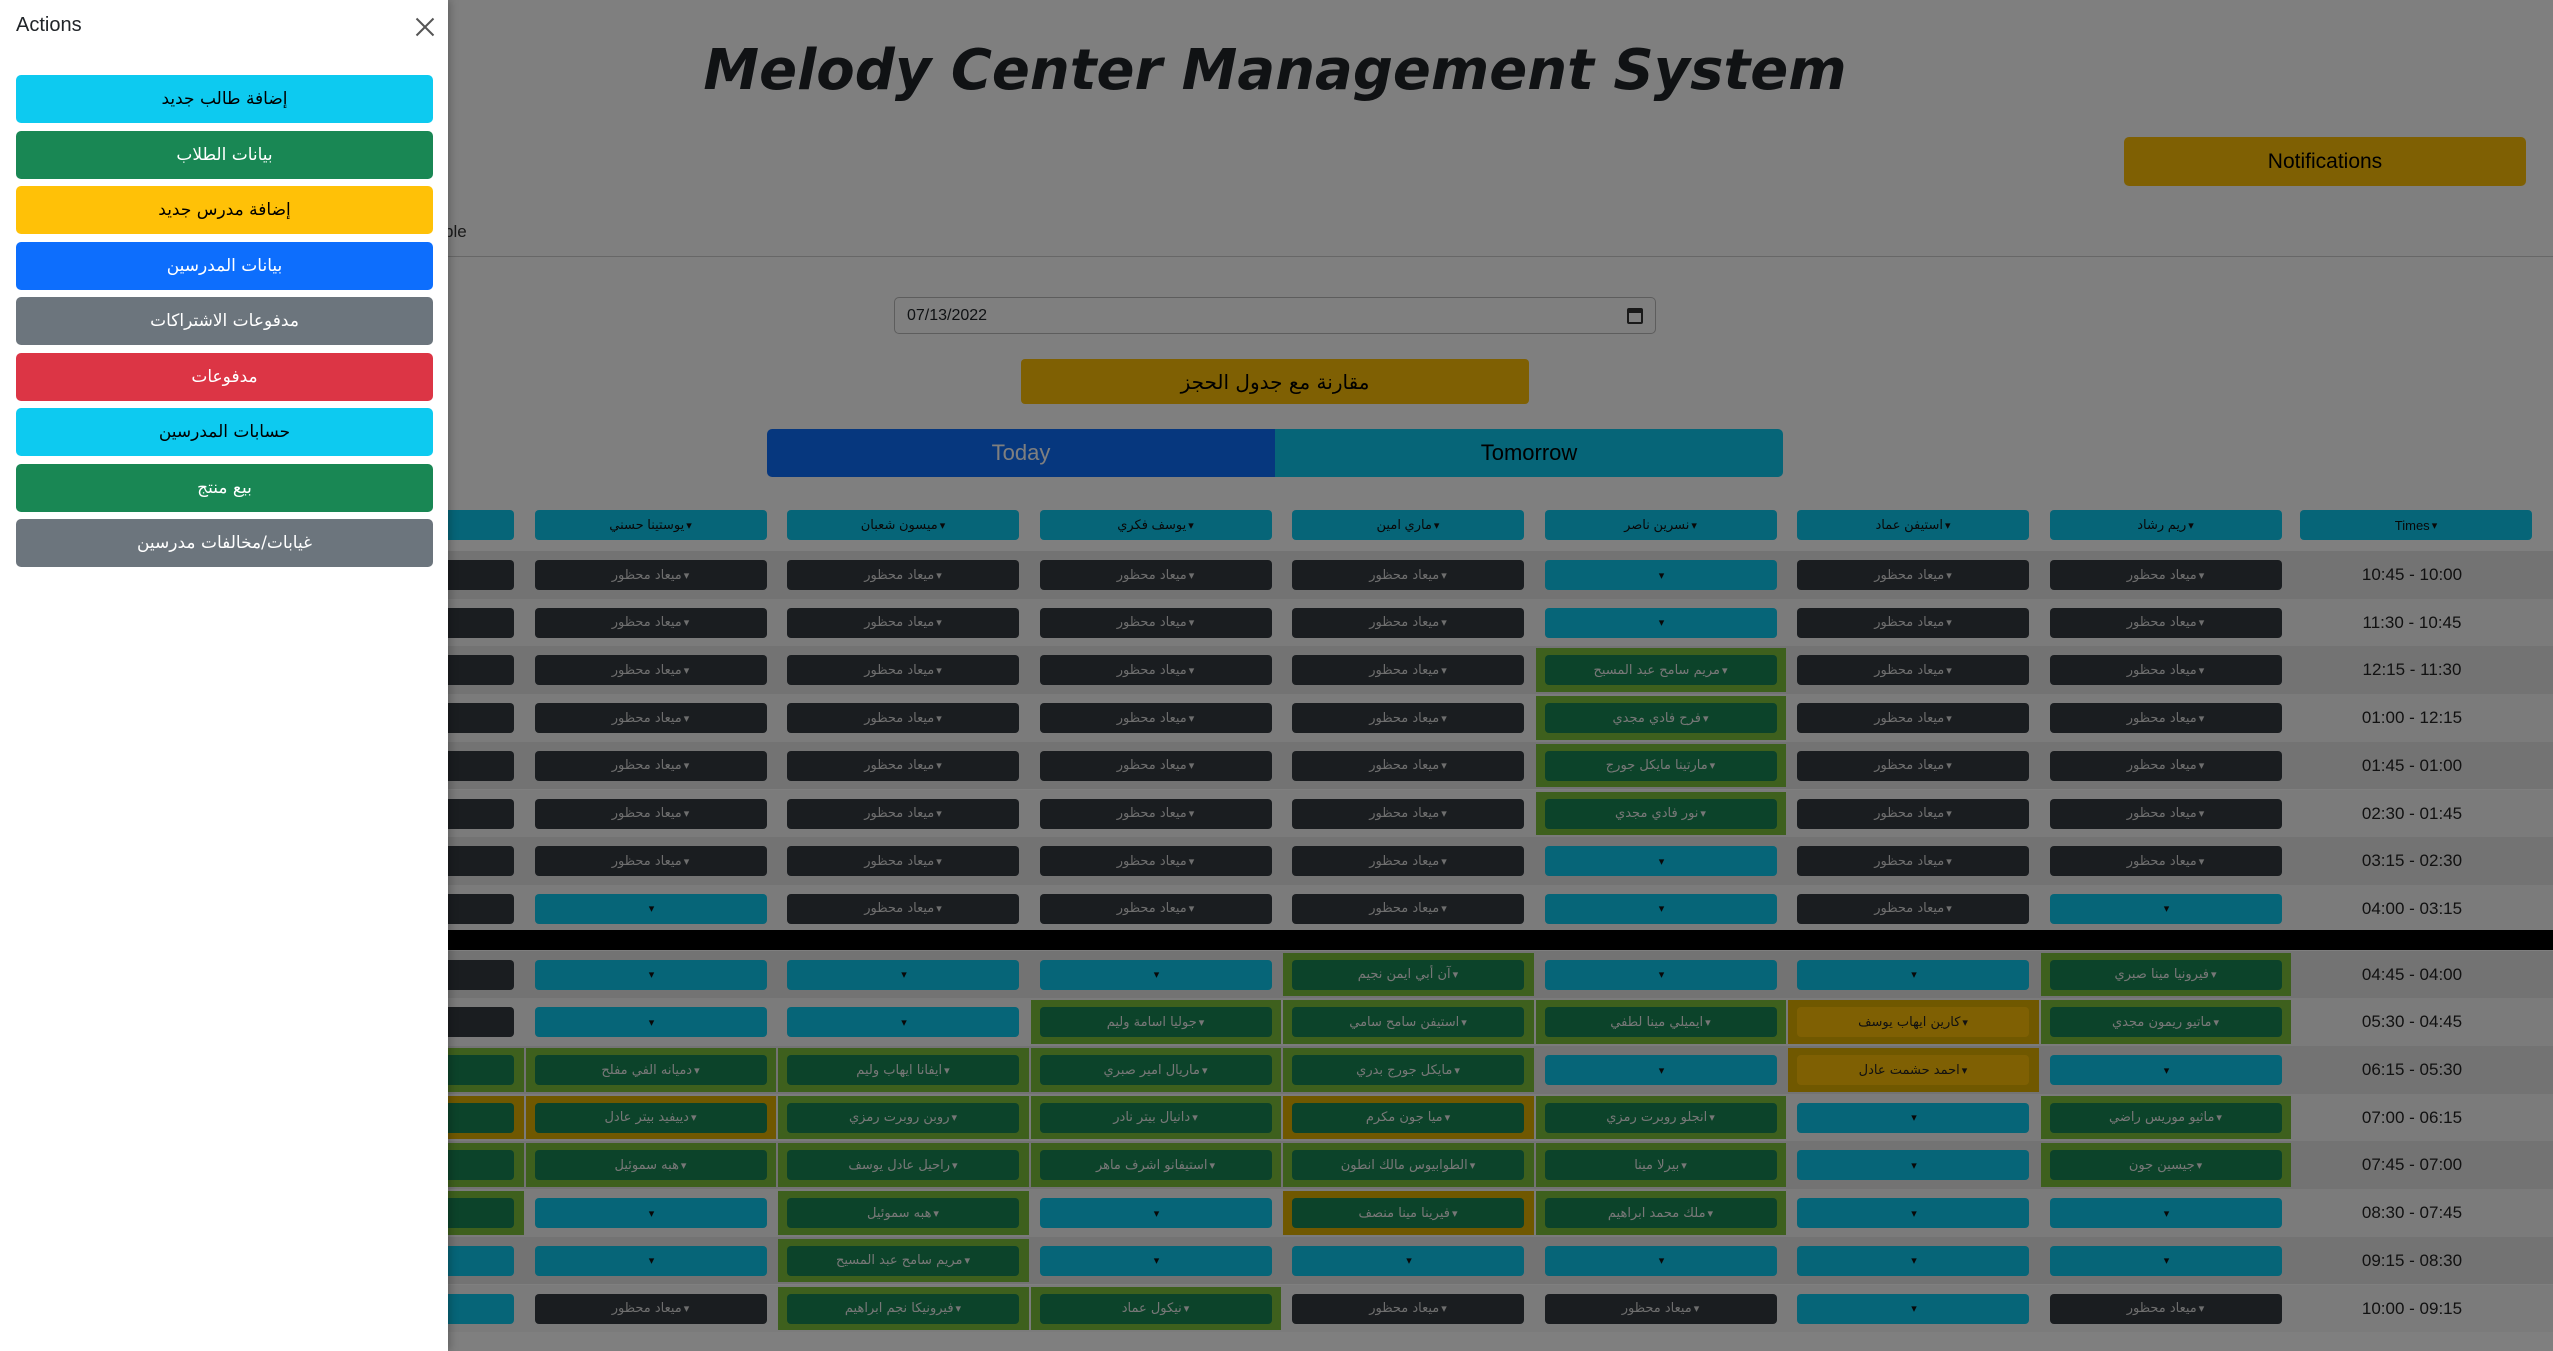  Describe the element at coordinates (224, 543) in the screenshot. I see `drawer-action-button: غيابات/مخالفات مدرسين` at that location.